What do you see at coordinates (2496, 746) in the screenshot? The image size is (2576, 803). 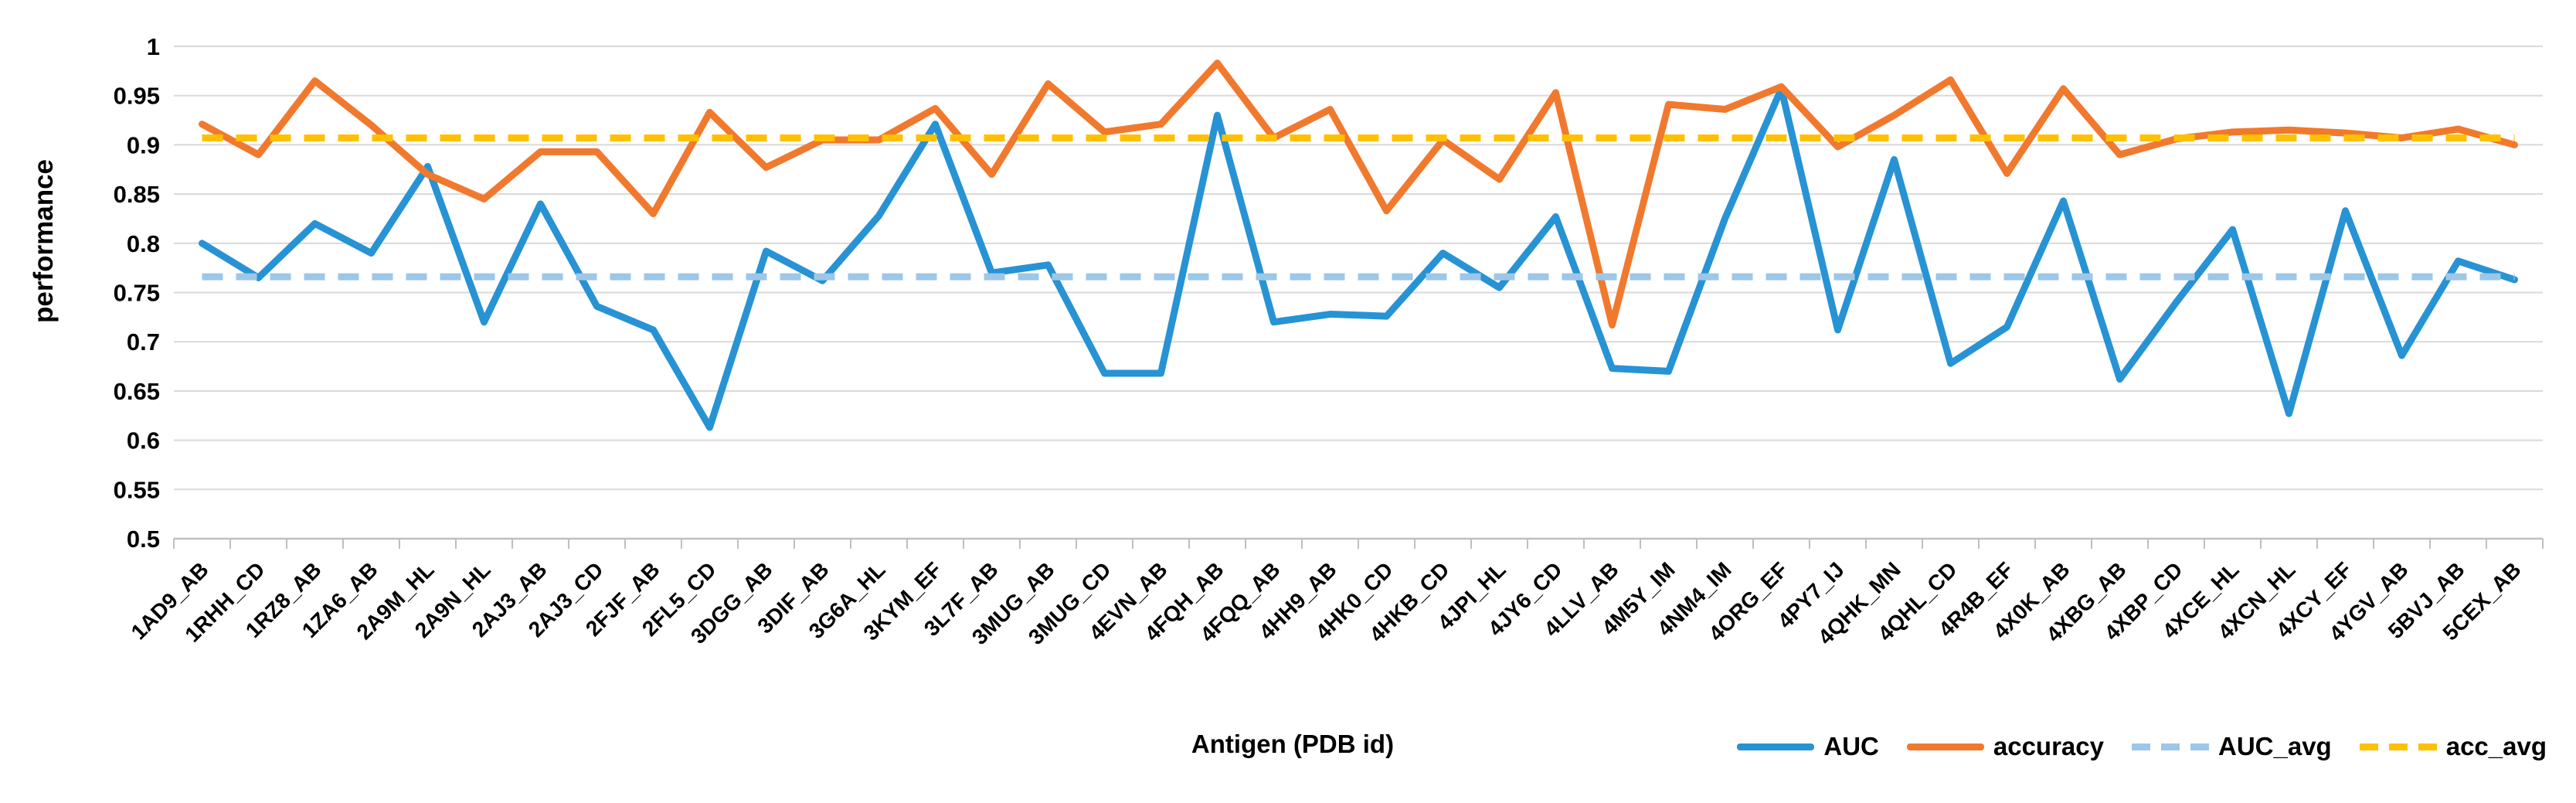 I see `legend-label: acc_avg` at bounding box center [2496, 746].